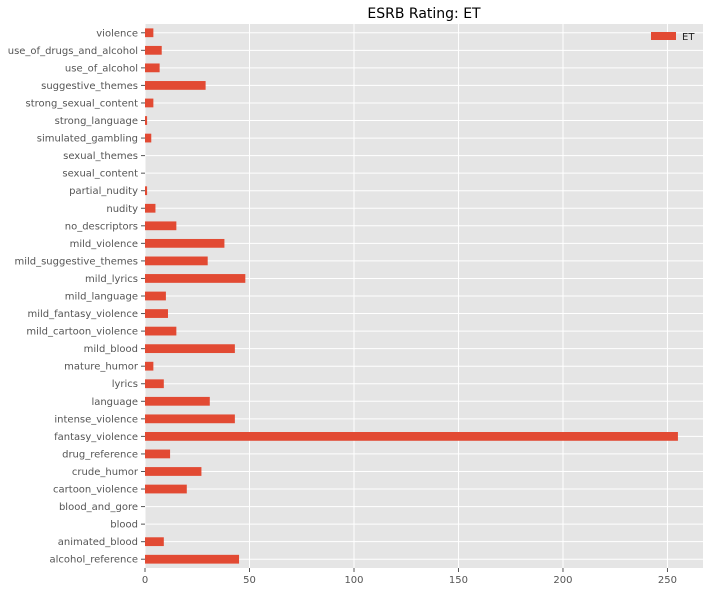 The width and height of the screenshot is (709, 592). I want to click on y-tick-label: mild_cartoon_violence, so click(82, 332).